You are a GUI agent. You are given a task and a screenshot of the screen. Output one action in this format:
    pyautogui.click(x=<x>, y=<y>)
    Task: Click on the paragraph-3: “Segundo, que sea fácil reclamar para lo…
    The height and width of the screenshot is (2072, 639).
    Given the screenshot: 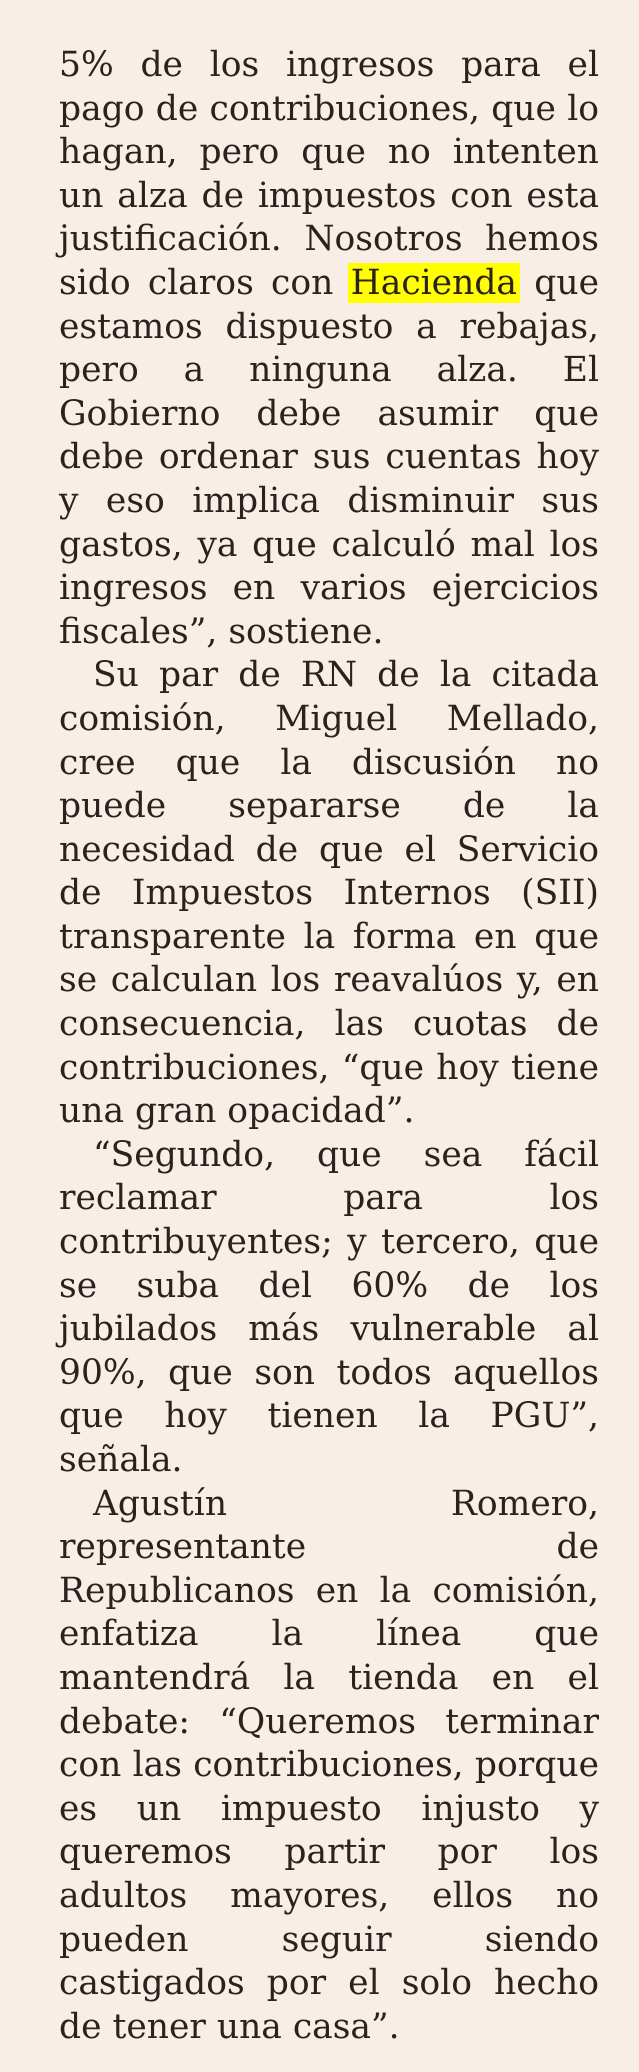 What is the action you would take?
    pyautogui.click(x=329, y=1307)
    